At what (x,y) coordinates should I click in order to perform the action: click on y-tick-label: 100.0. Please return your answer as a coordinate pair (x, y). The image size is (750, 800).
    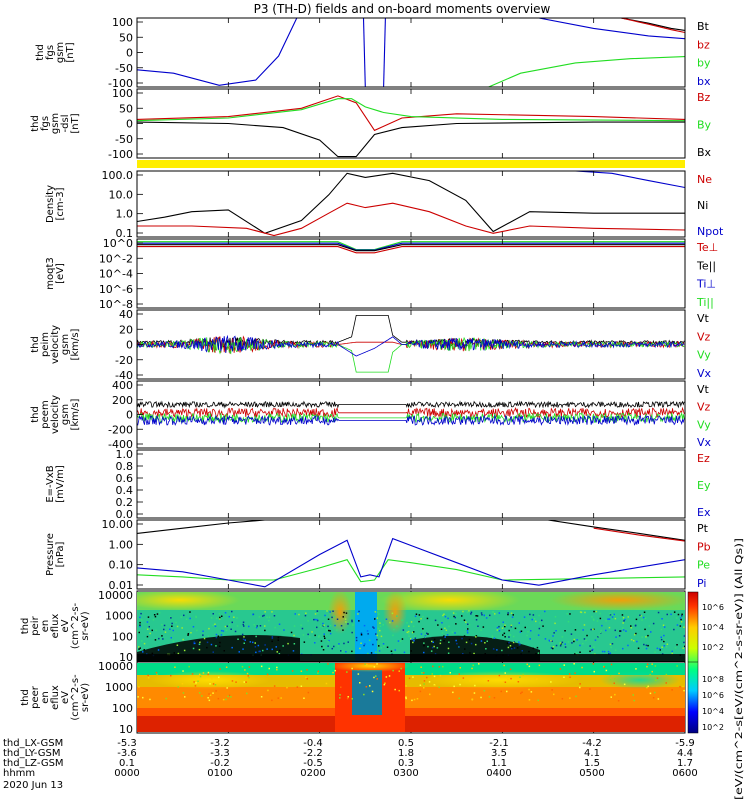
    Looking at the image, I should click on (118, 175).